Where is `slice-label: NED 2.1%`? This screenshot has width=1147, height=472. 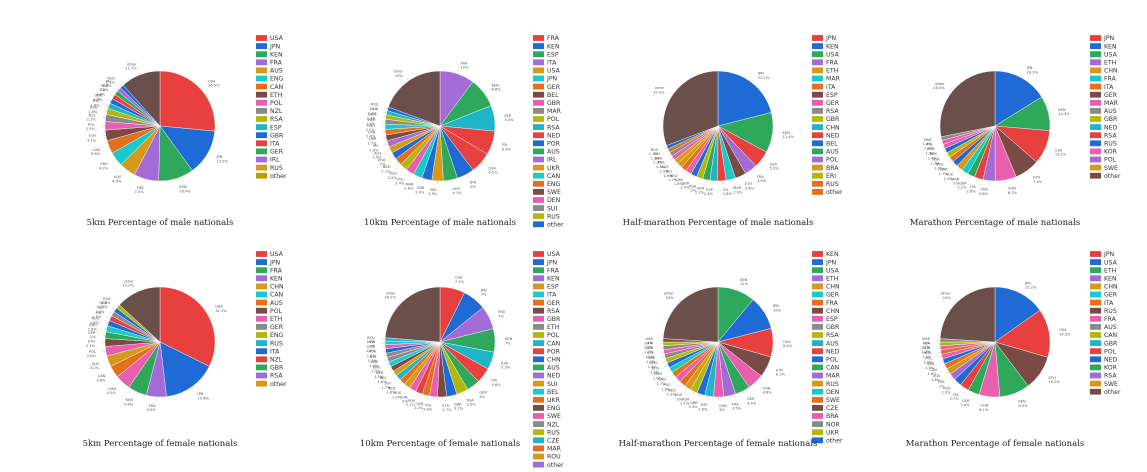 slice-label: NED 2.1% is located at coordinates (386, 169).